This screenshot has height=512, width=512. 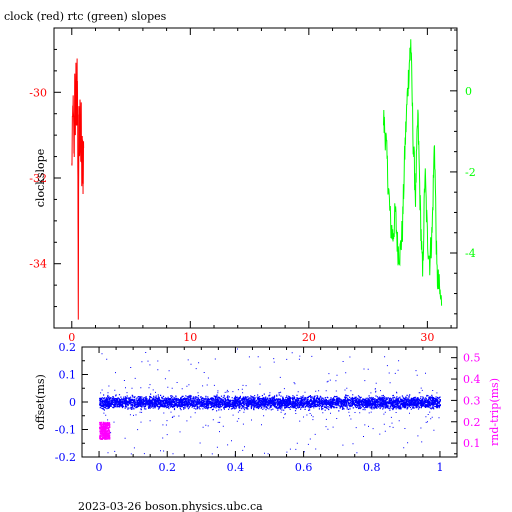 I want to click on roundtrip-y-tick-label: 0.5, so click(x=472, y=358).